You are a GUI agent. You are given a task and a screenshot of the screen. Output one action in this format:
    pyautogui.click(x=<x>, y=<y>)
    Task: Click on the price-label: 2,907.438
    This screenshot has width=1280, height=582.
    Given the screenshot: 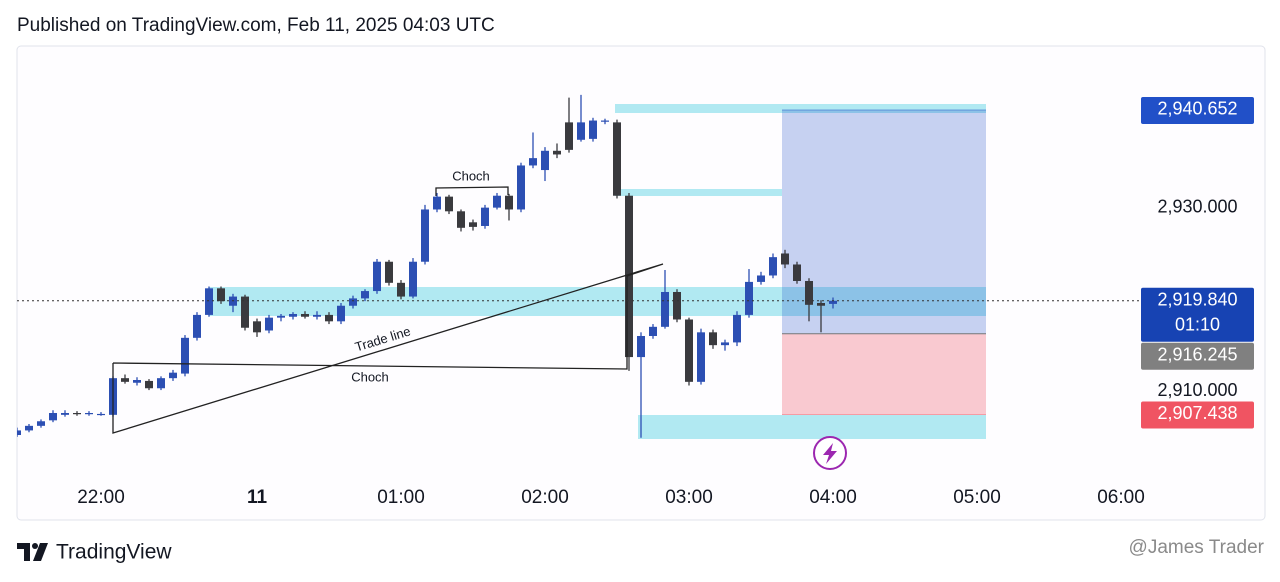 What is the action you would take?
    pyautogui.click(x=1197, y=413)
    